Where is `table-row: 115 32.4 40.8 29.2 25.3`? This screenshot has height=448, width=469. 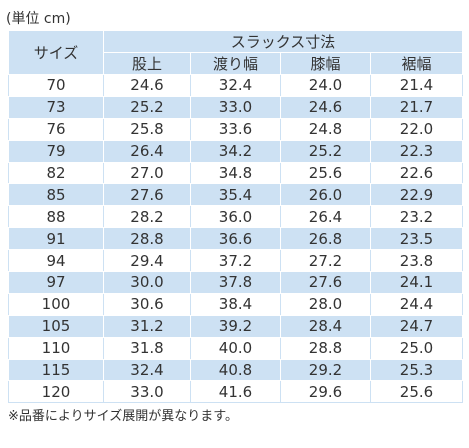 table-row: 115 32.4 40.8 29.2 25.3 is located at coordinates (235, 370).